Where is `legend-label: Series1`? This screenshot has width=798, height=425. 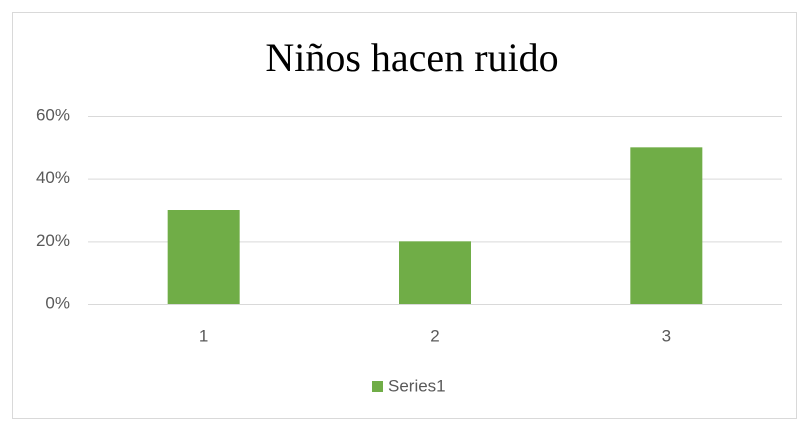 legend-label: Series1 is located at coordinates (417, 385).